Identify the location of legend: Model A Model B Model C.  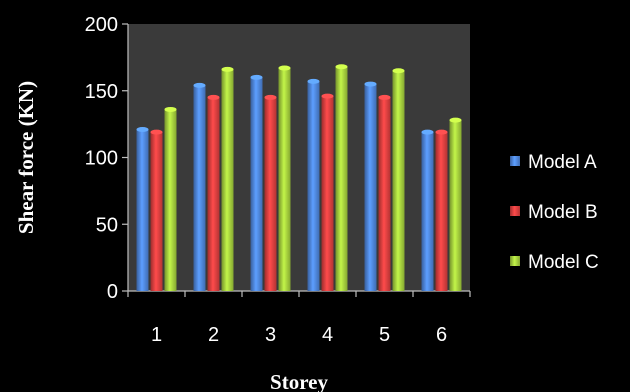
(554, 212).